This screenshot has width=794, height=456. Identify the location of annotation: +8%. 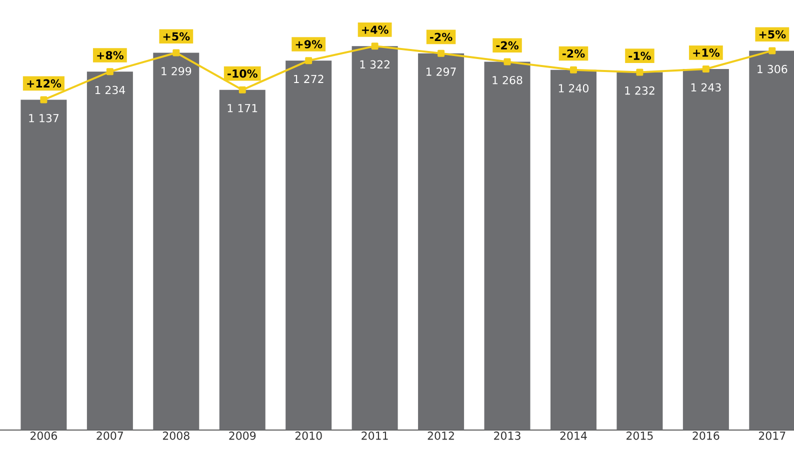
(110, 55).